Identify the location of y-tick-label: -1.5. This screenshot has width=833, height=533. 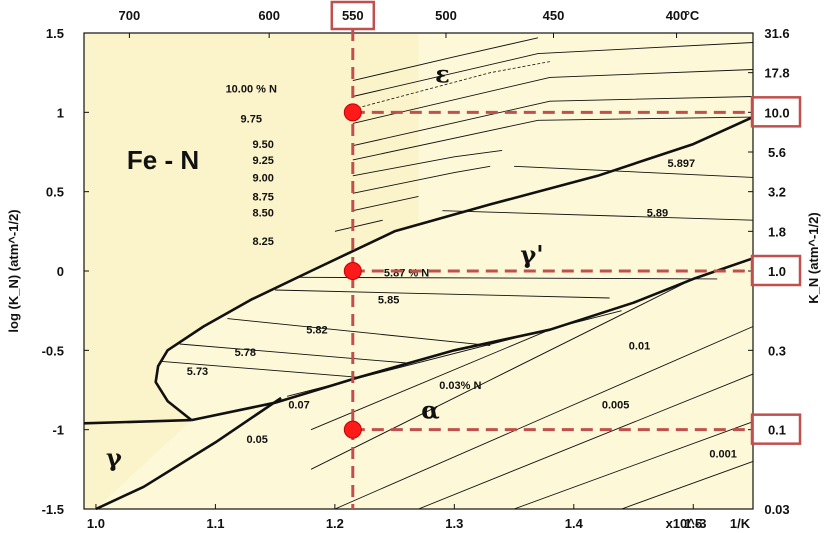
(53, 509).